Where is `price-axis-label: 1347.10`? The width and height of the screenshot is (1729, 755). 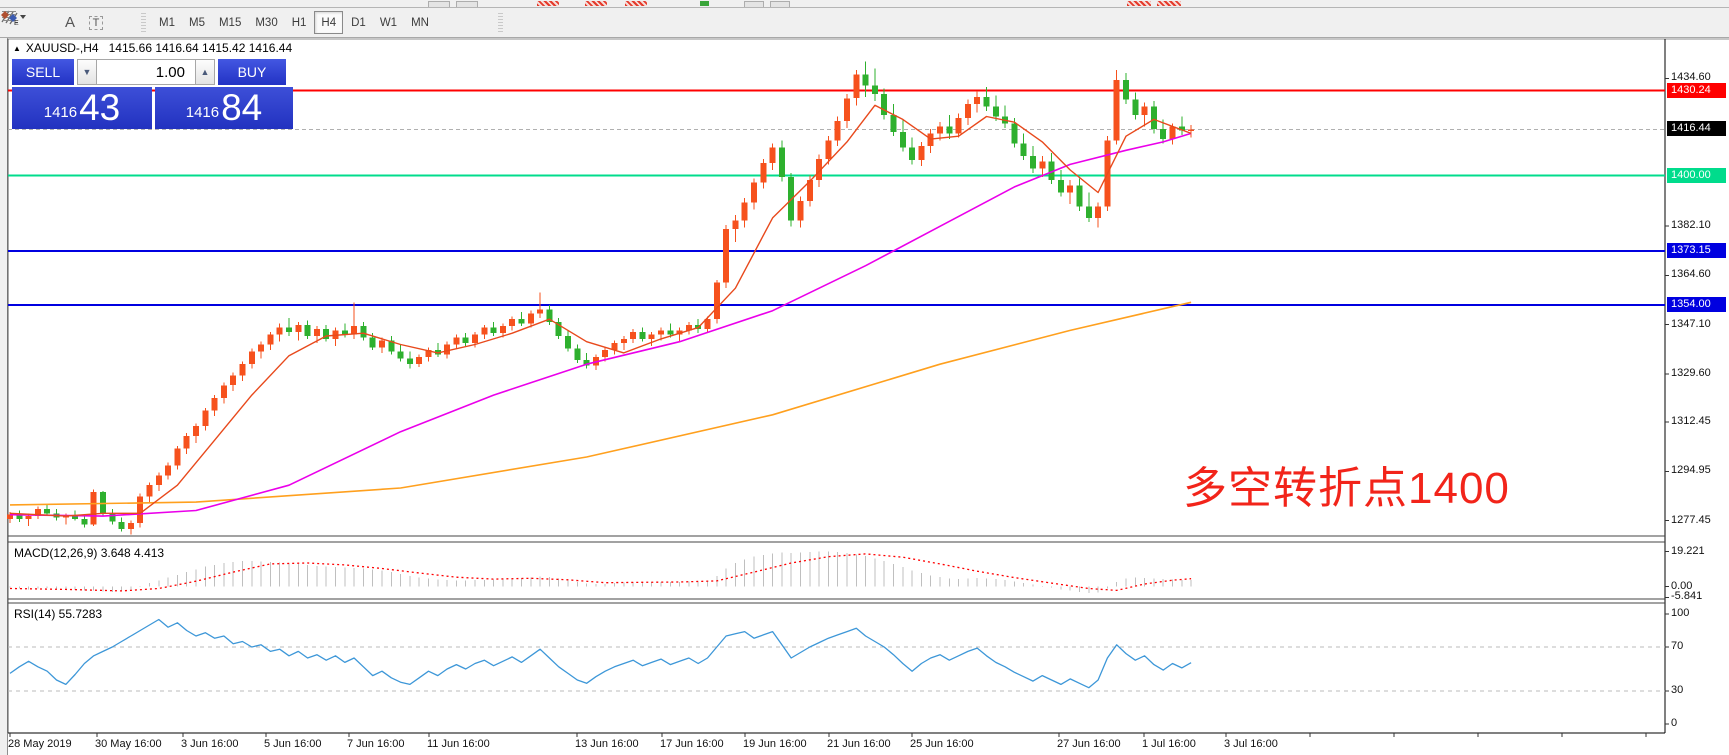 price-axis-label: 1347.10 is located at coordinates (1691, 323).